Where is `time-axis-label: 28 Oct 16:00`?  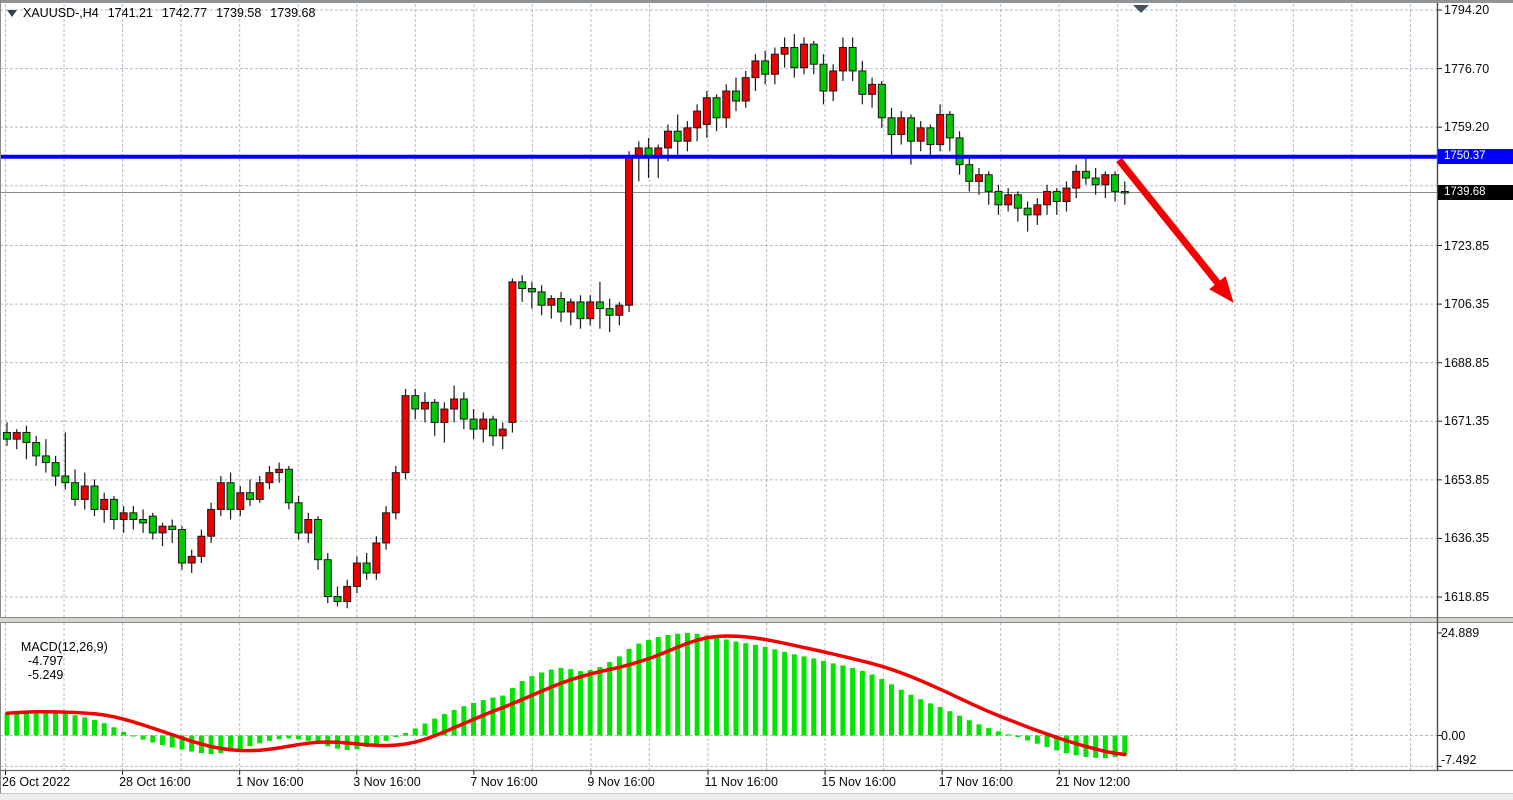 time-axis-label: 28 Oct 16:00 is located at coordinates (155, 782).